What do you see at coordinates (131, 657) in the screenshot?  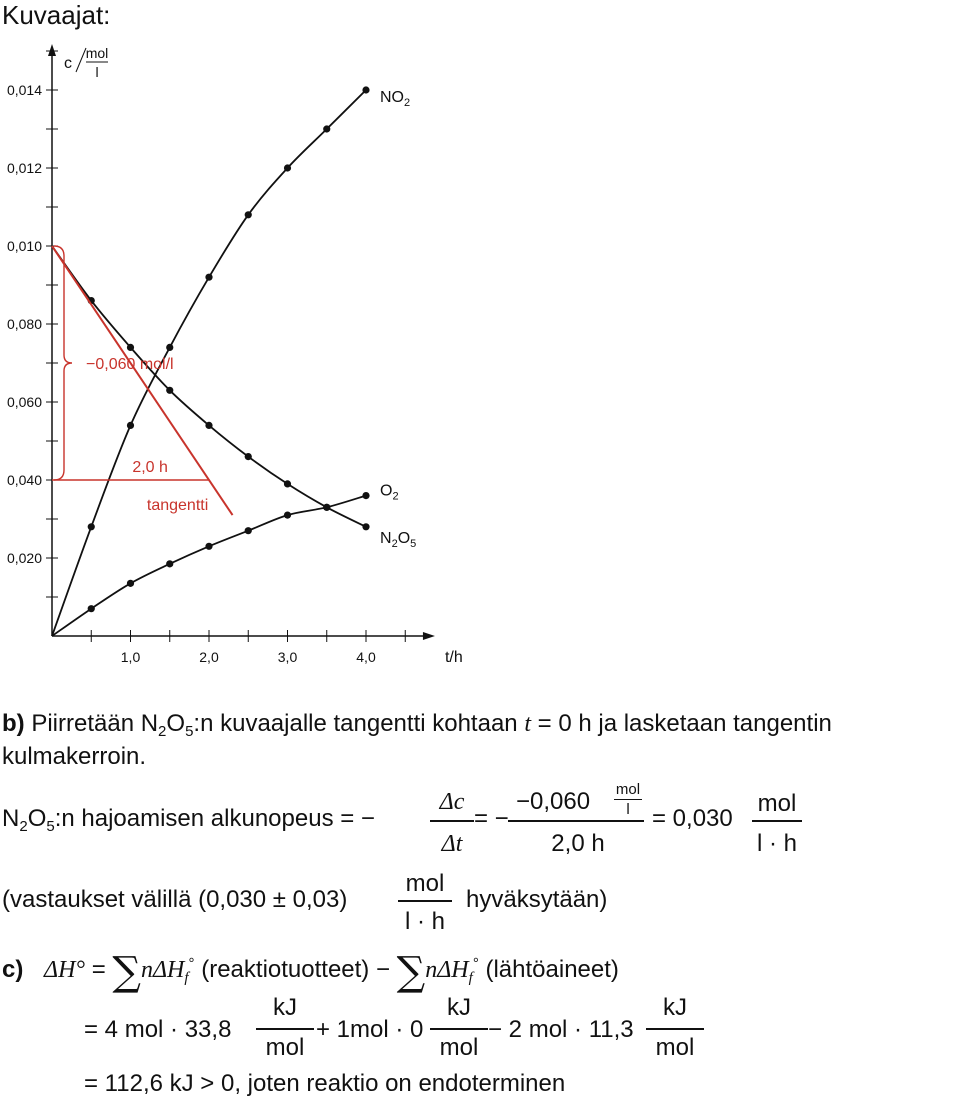 I see `x-tick-label: 1,0` at bounding box center [131, 657].